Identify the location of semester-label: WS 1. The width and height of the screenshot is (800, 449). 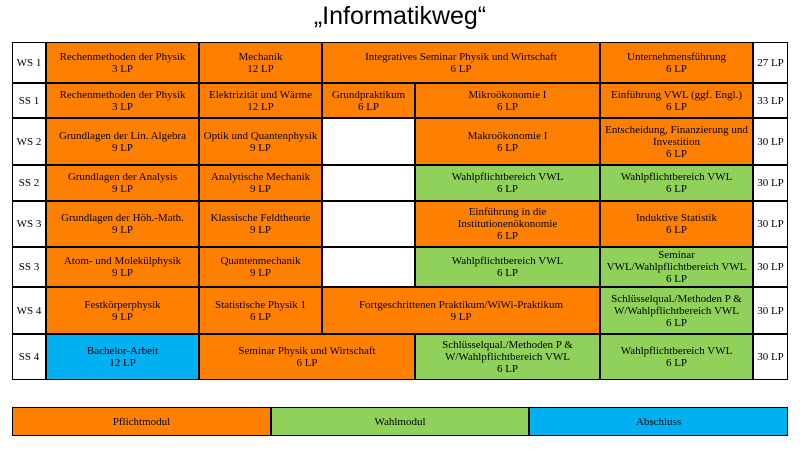
(29, 62).